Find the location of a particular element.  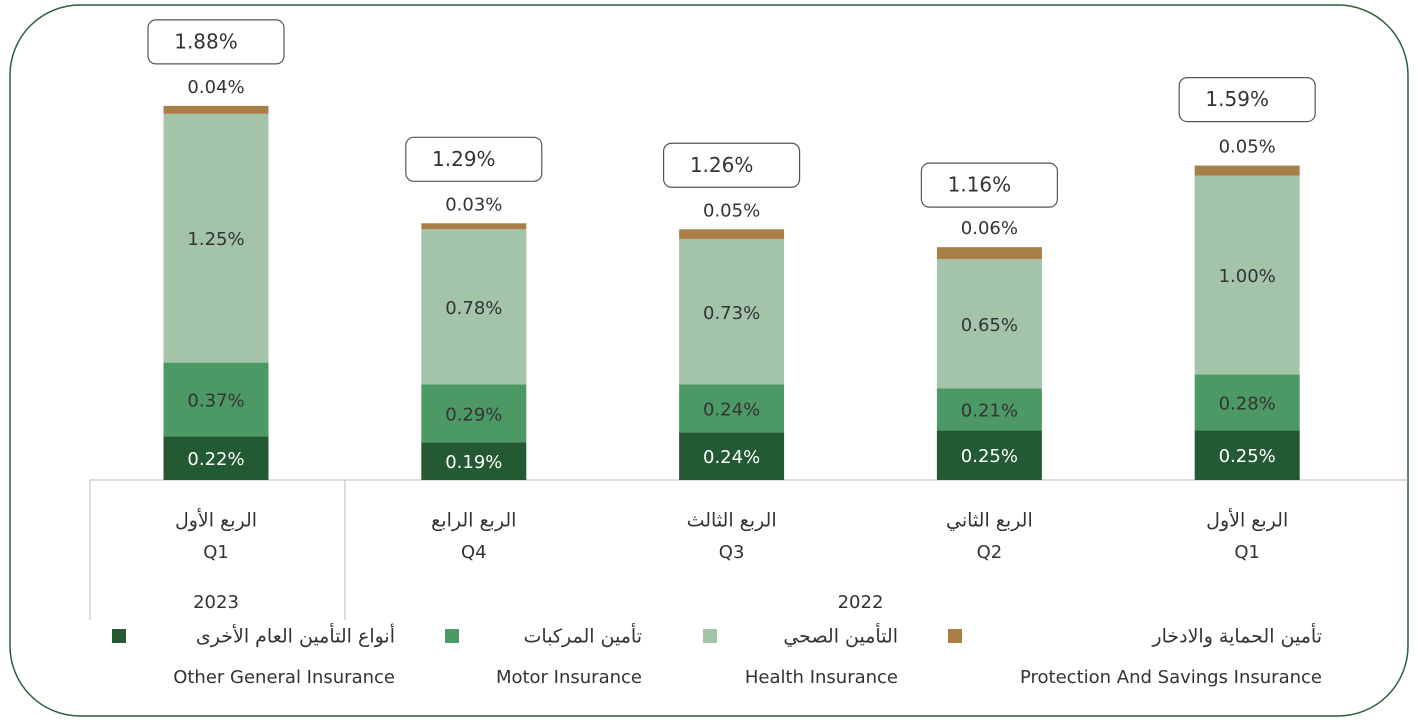

value-label: 0.37% is located at coordinates (215, 400).